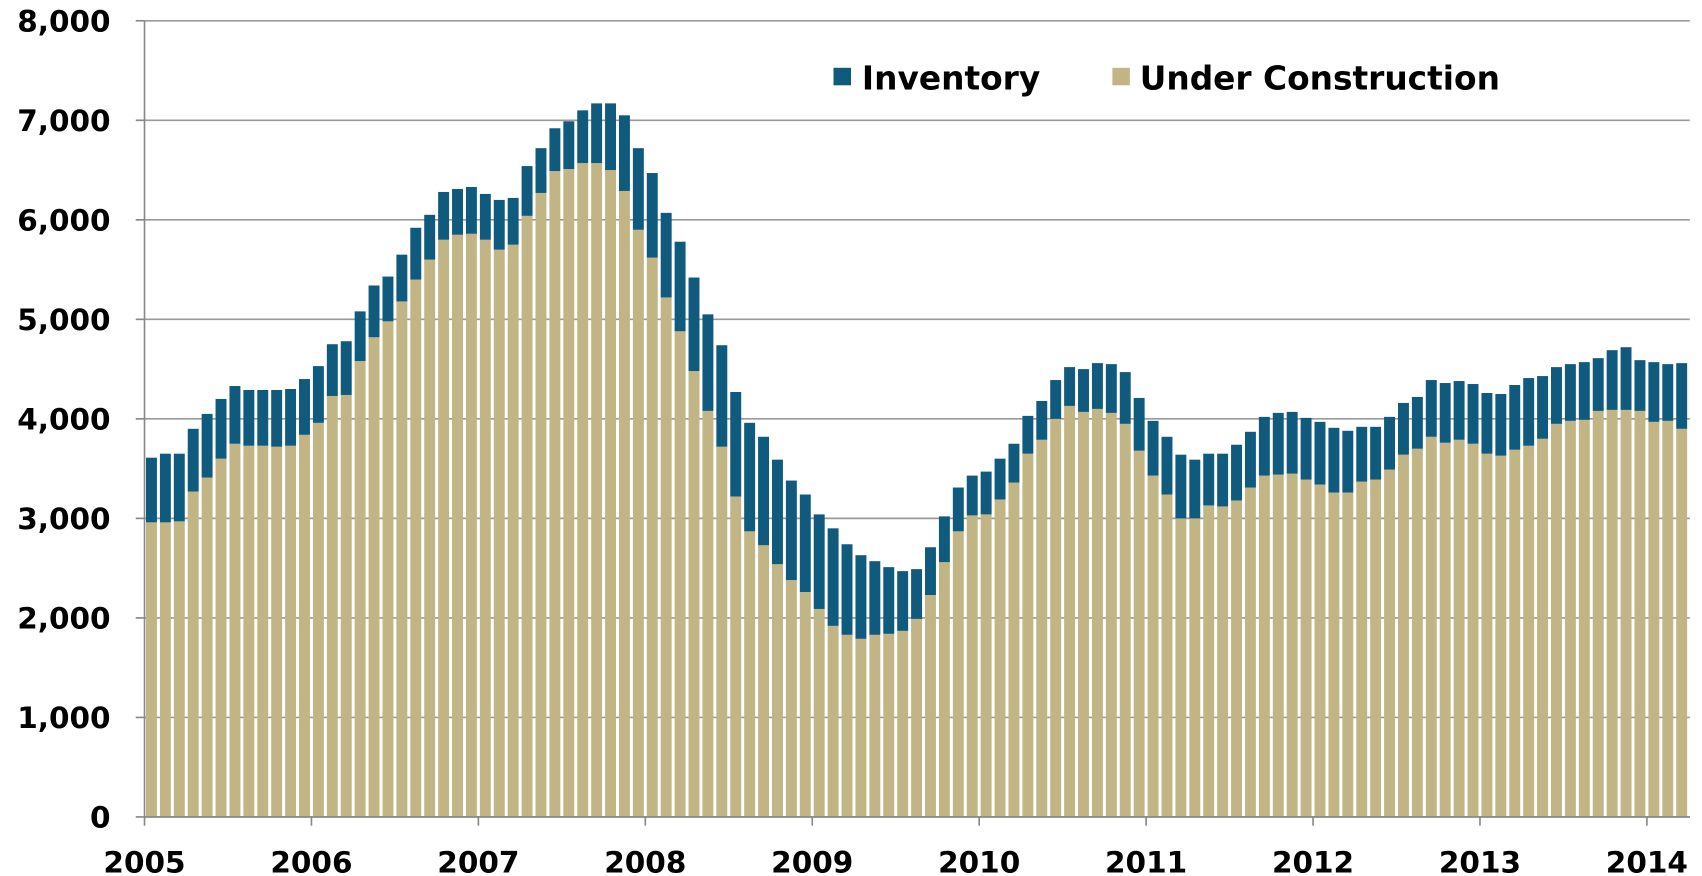 The height and width of the screenshot is (876, 1702). Describe the element at coordinates (63, 21) in the screenshot. I see `y-tick-label: 8,000` at that location.